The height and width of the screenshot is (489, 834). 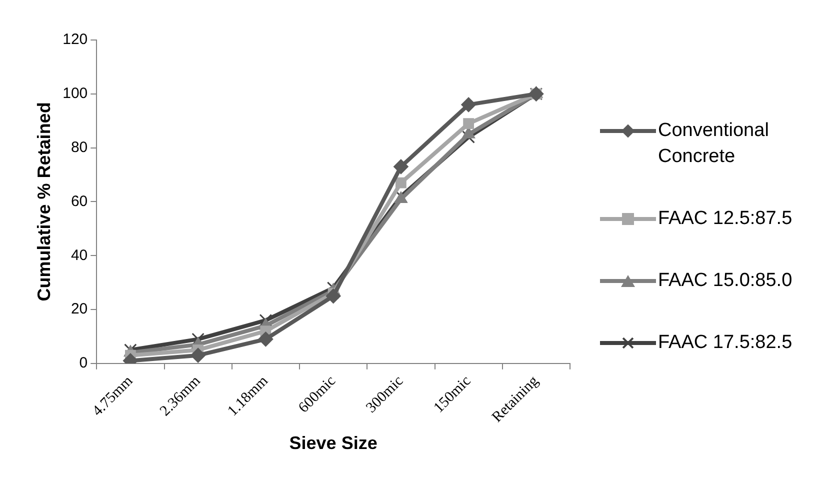 I want to click on y-tick-label: 120, so click(x=75, y=39).